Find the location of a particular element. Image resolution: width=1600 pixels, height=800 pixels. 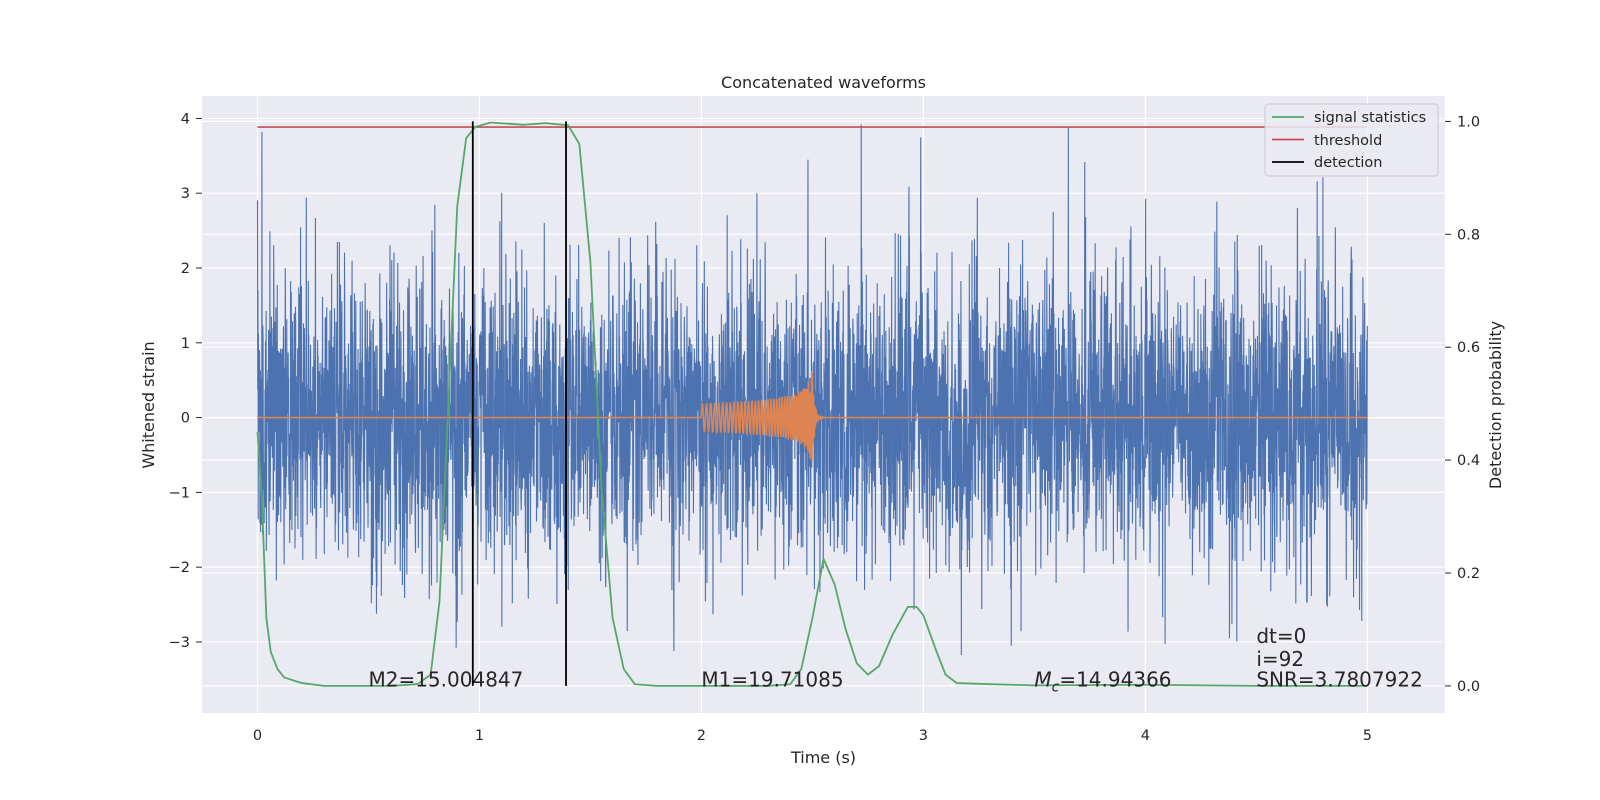

x-tick-label: 0 is located at coordinates (257, 736).